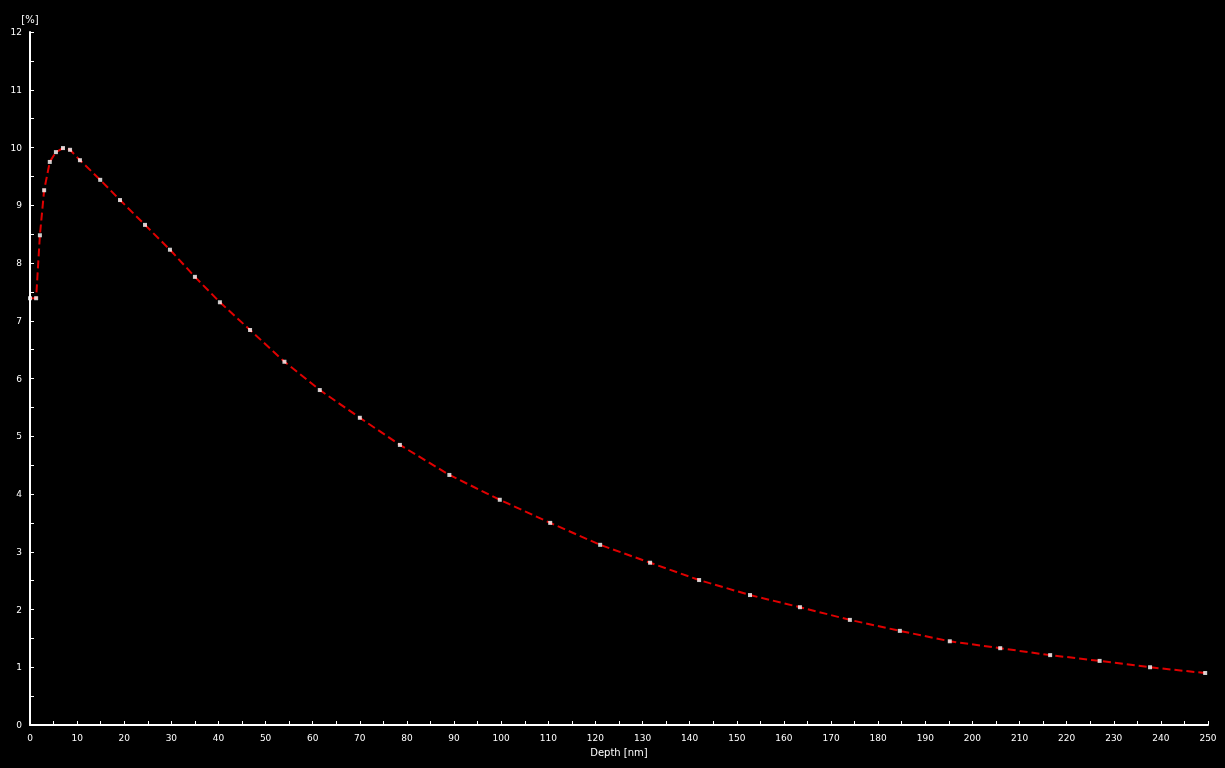  What do you see at coordinates (831, 737) in the screenshot?
I see `x-tick-label: 170` at bounding box center [831, 737].